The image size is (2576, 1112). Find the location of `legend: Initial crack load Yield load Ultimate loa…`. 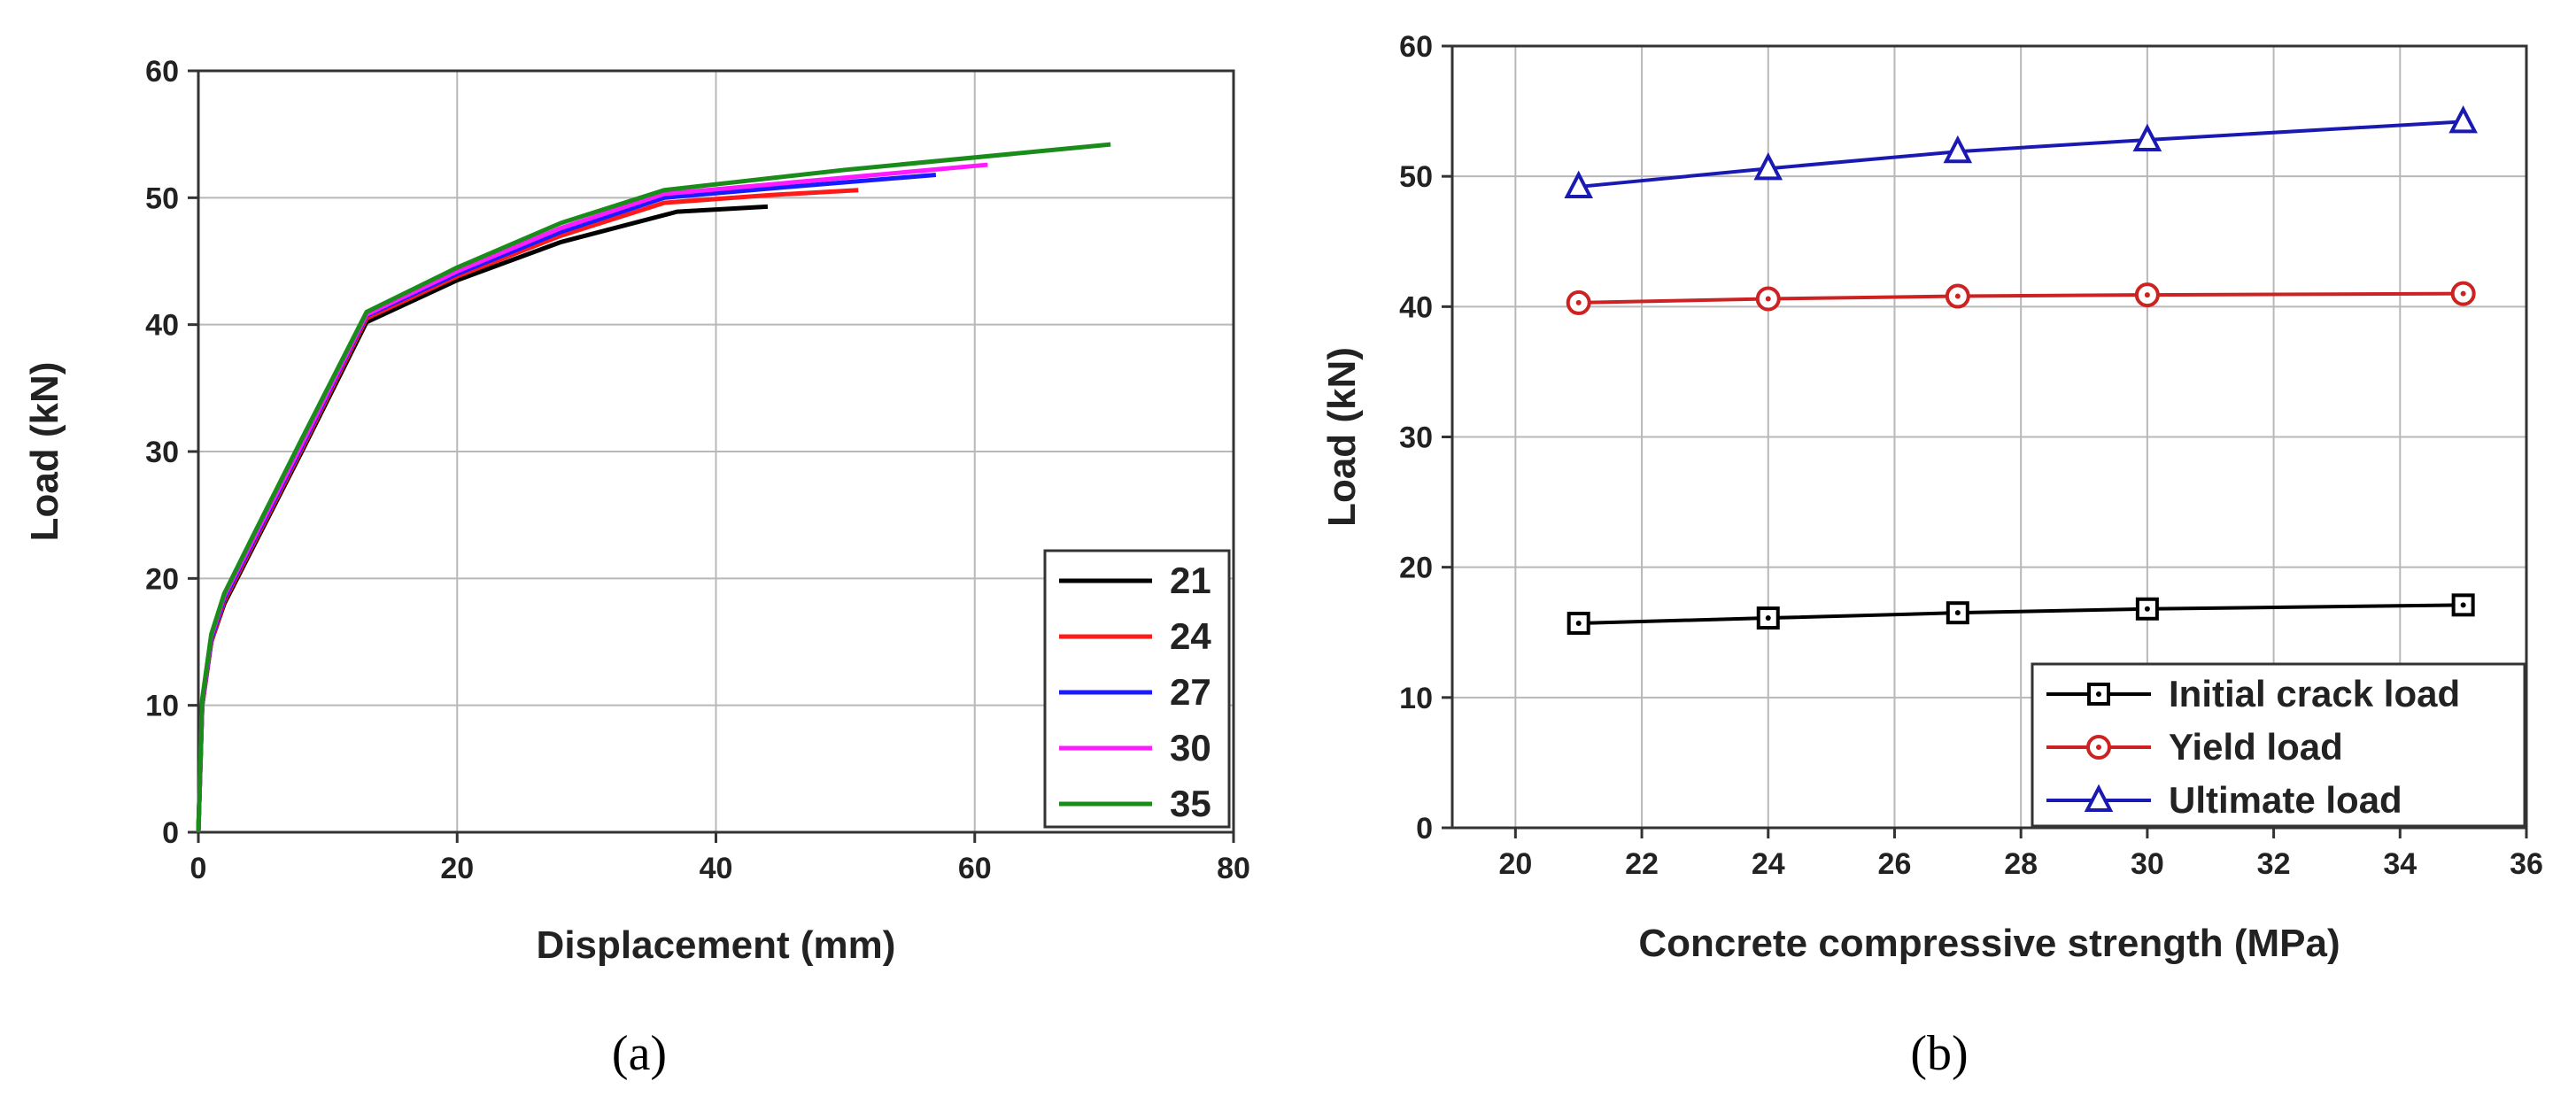

legend: Initial crack load Yield load Ultimate loa… is located at coordinates (2278, 745).